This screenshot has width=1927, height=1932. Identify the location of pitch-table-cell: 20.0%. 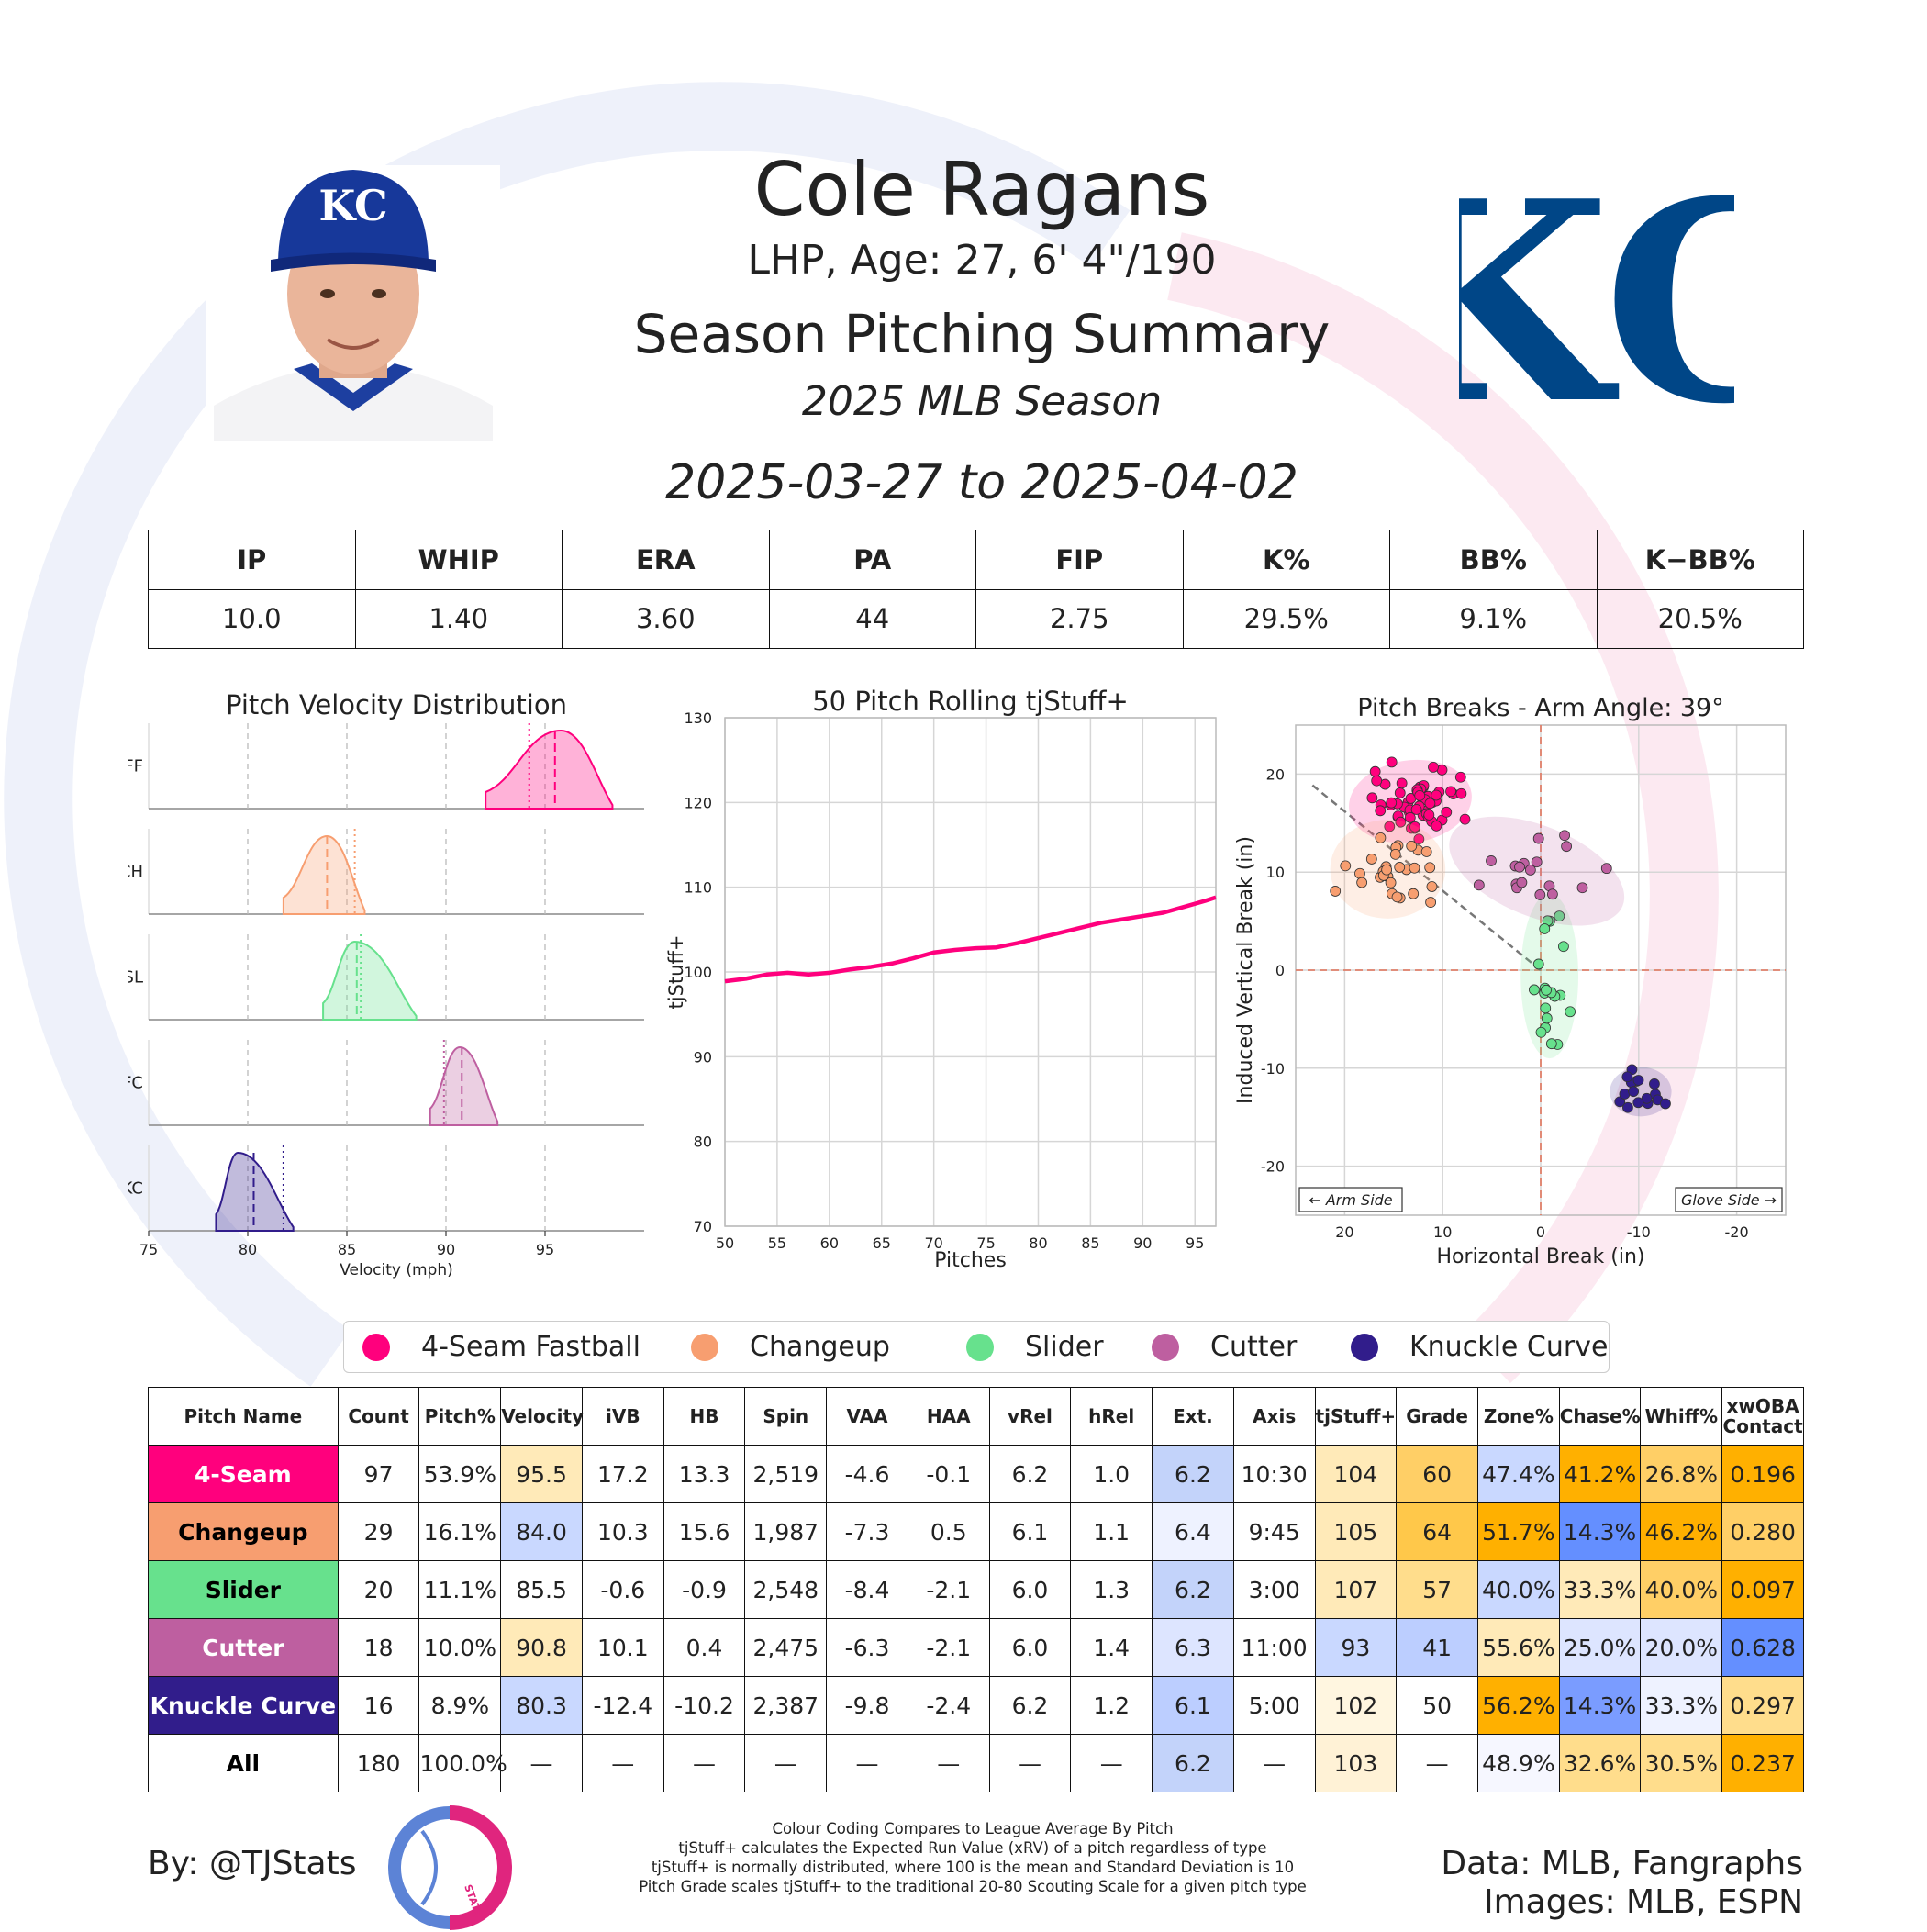
(1681, 1647).